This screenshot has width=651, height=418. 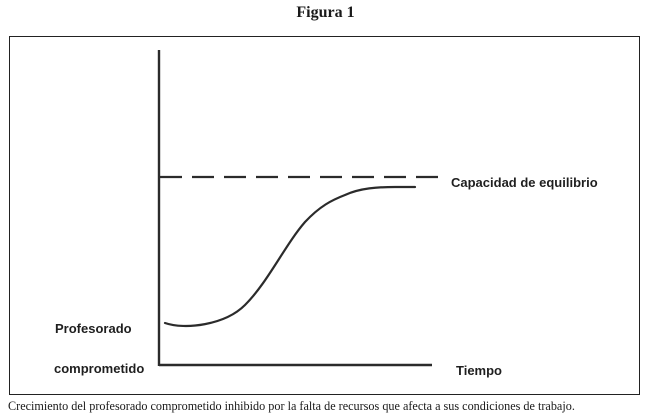 What do you see at coordinates (93, 328) in the screenshot?
I see `y-axis-label-line1: Profesorado` at bounding box center [93, 328].